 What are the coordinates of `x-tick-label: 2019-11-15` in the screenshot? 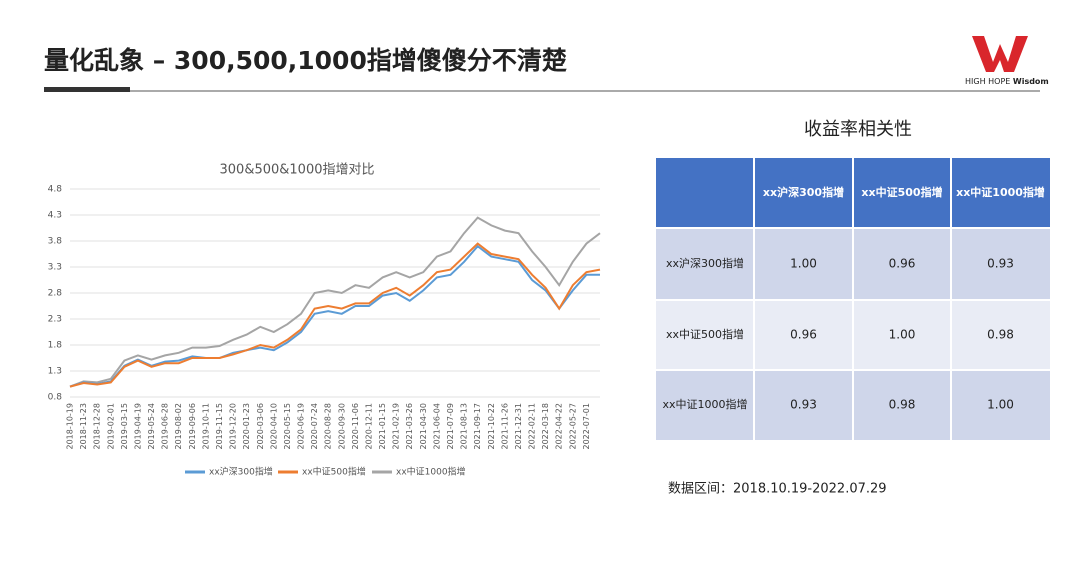 It's located at (219, 426).